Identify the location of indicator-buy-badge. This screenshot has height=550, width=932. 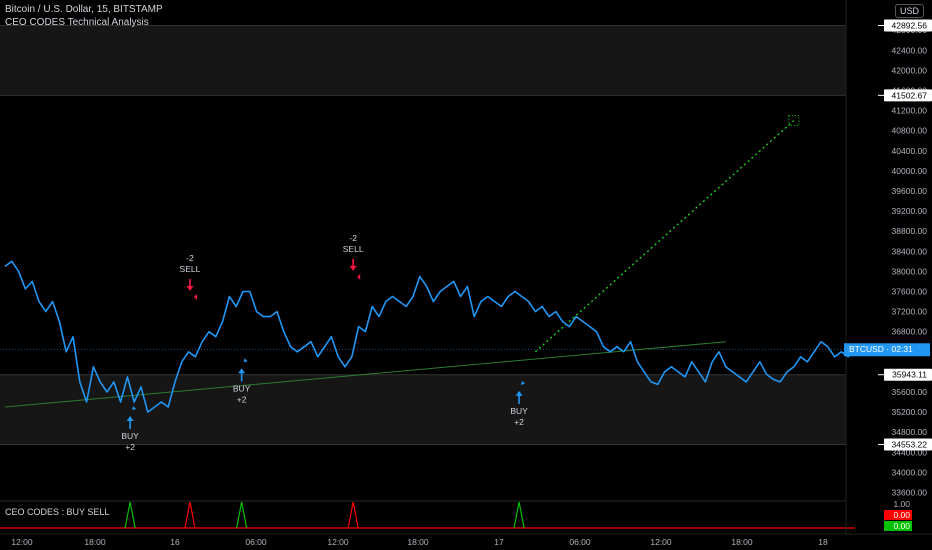
(898, 526).